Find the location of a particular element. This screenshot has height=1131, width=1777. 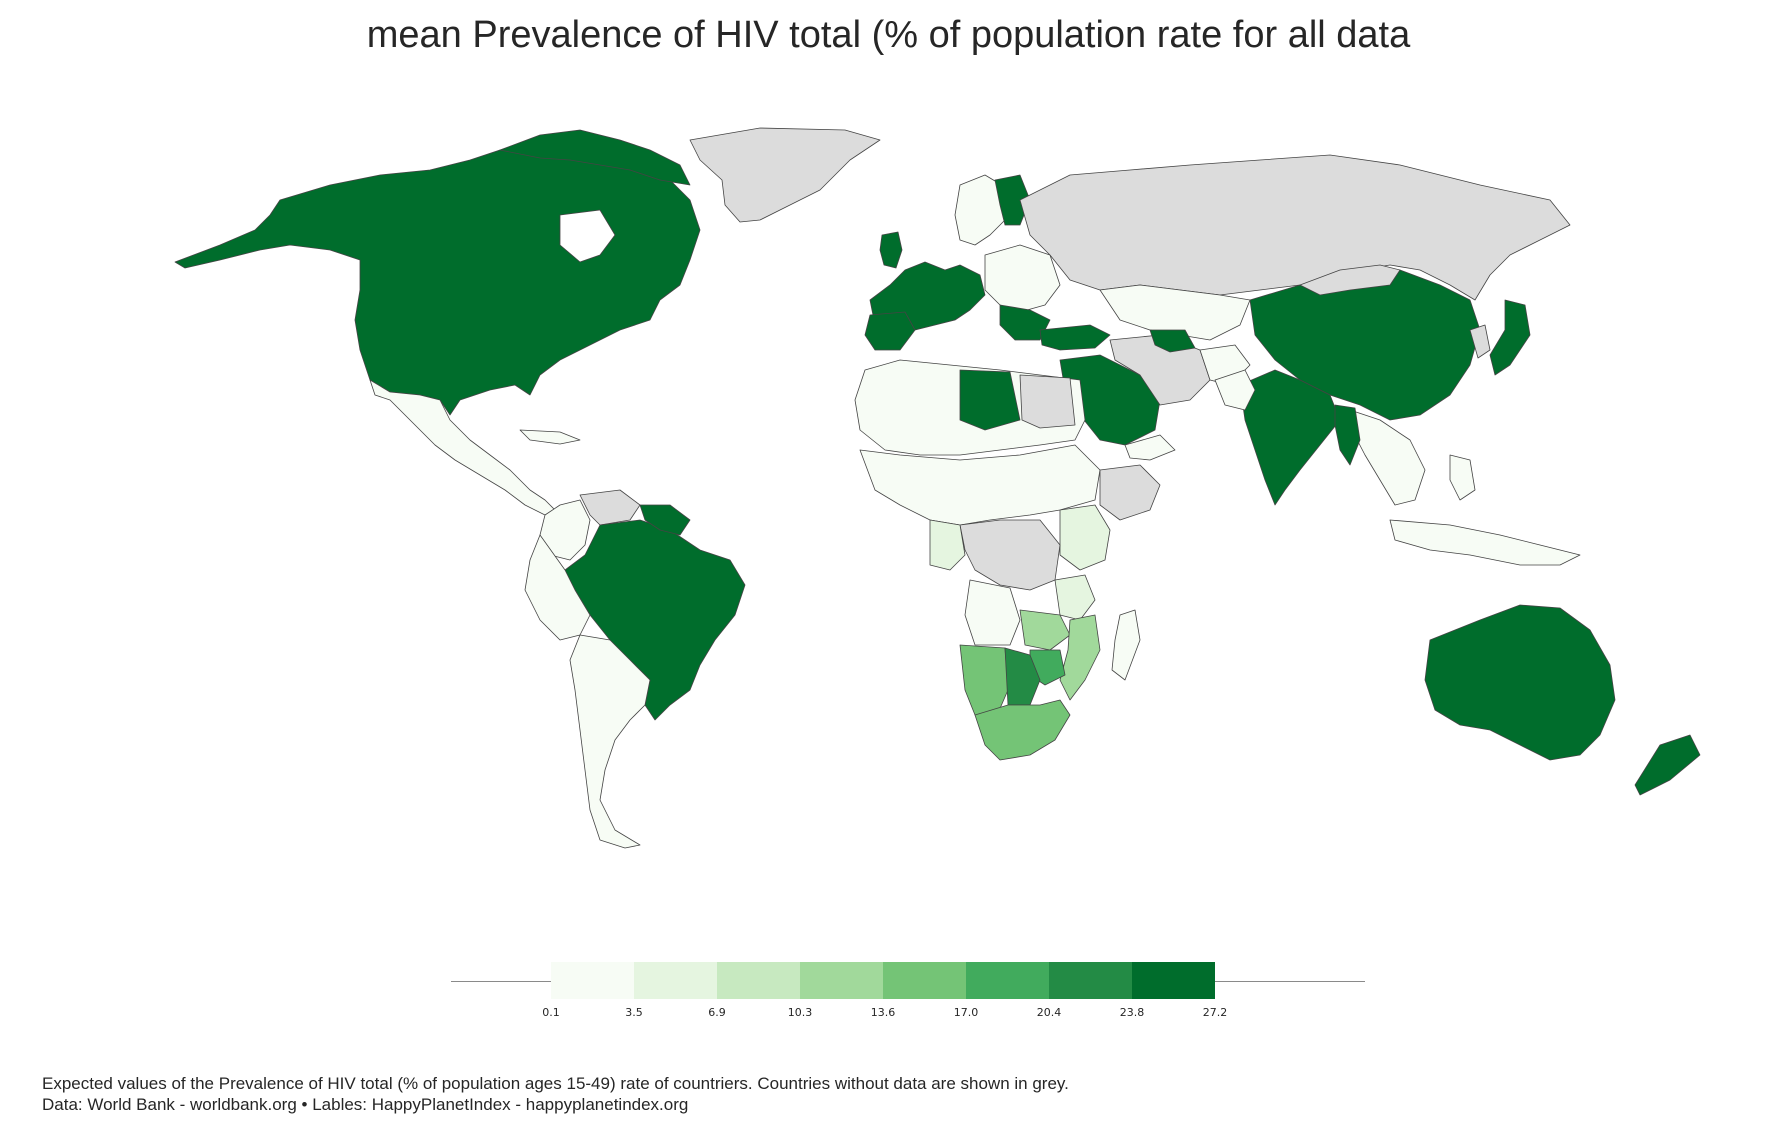

legend-tick: 6.9 is located at coordinates (717, 1012).